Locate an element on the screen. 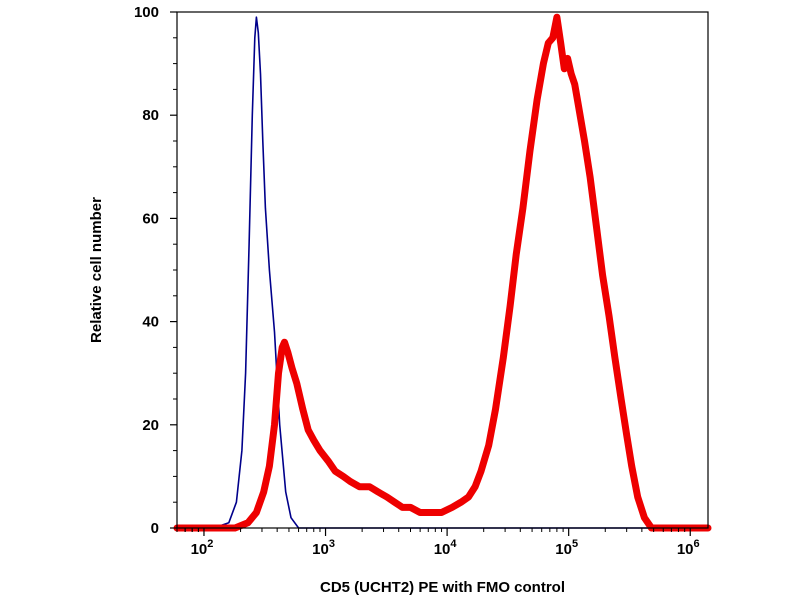 This screenshot has width=800, height=600. x-tick-exponent: 6 is located at coordinates (697, 544).